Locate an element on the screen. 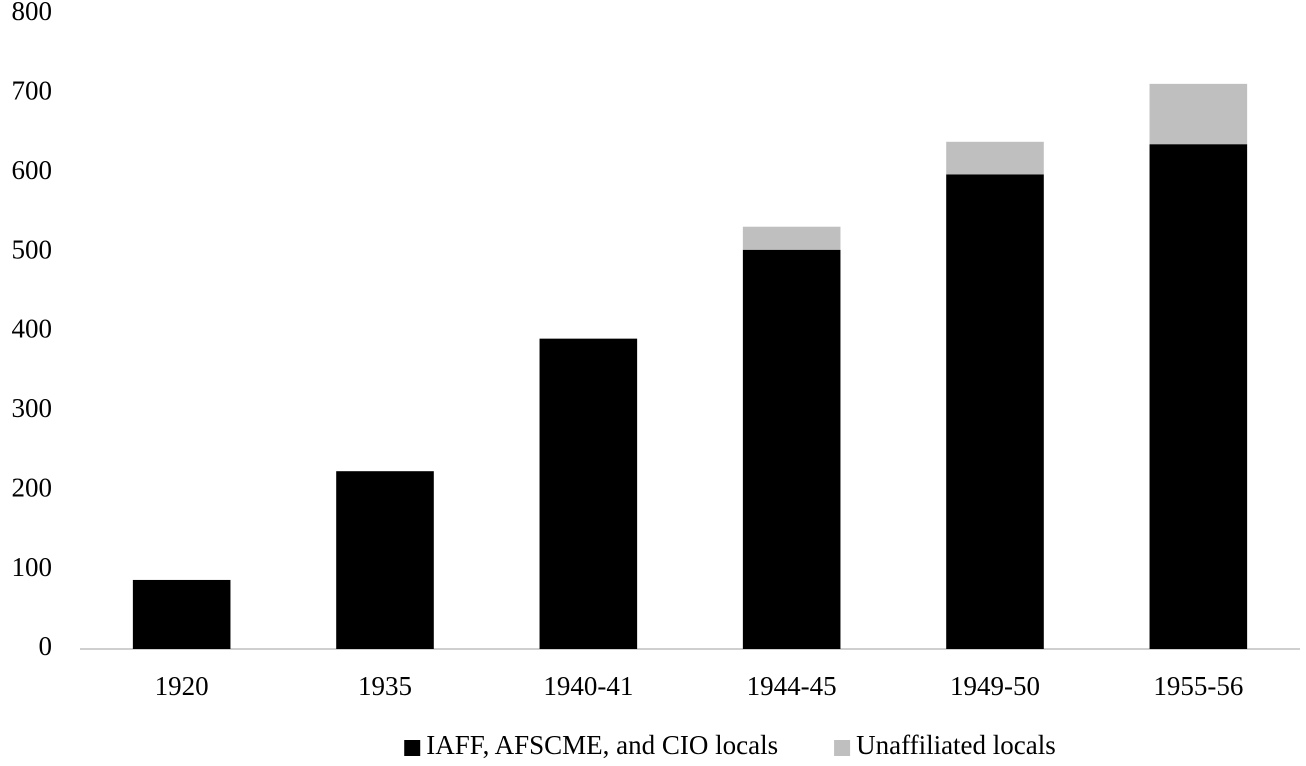 The width and height of the screenshot is (1306, 766). x-tick-label: 1920 is located at coordinates (182, 686).